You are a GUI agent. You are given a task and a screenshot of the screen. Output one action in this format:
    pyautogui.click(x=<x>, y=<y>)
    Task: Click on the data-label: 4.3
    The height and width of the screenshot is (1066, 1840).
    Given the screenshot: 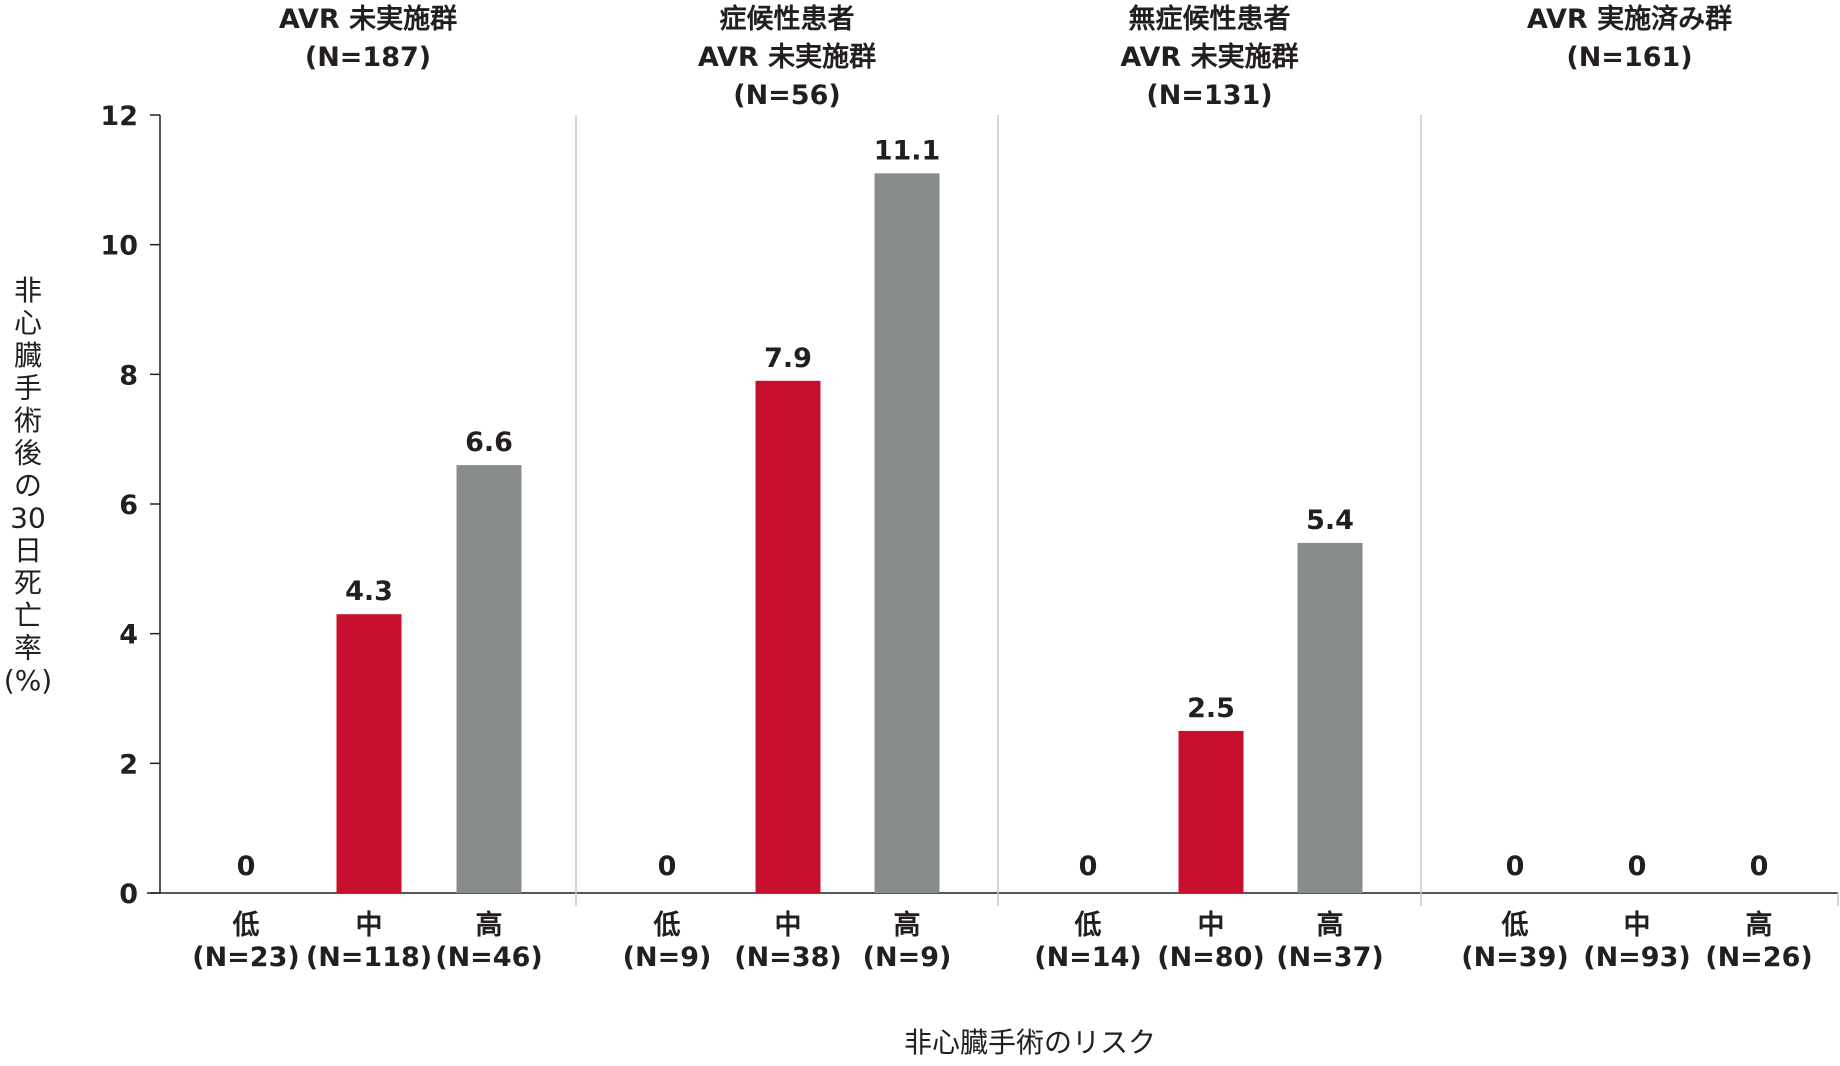 What is the action you would take?
    pyautogui.click(x=369, y=591)
    